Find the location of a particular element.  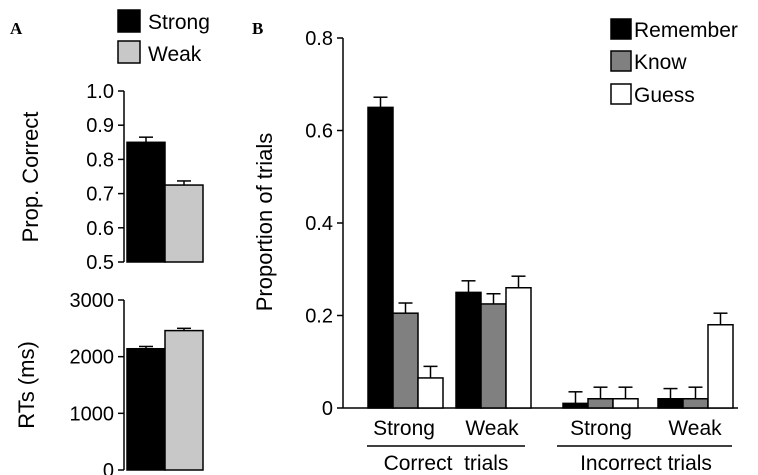

legend-label-know: Know is located at coordinates (660, 62).